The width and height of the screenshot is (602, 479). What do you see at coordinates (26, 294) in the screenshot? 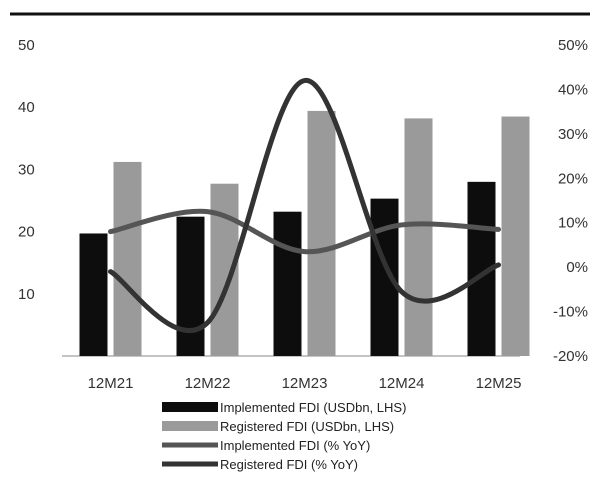
I see `left-tick-label: 10` at bounding box center [26, 294].